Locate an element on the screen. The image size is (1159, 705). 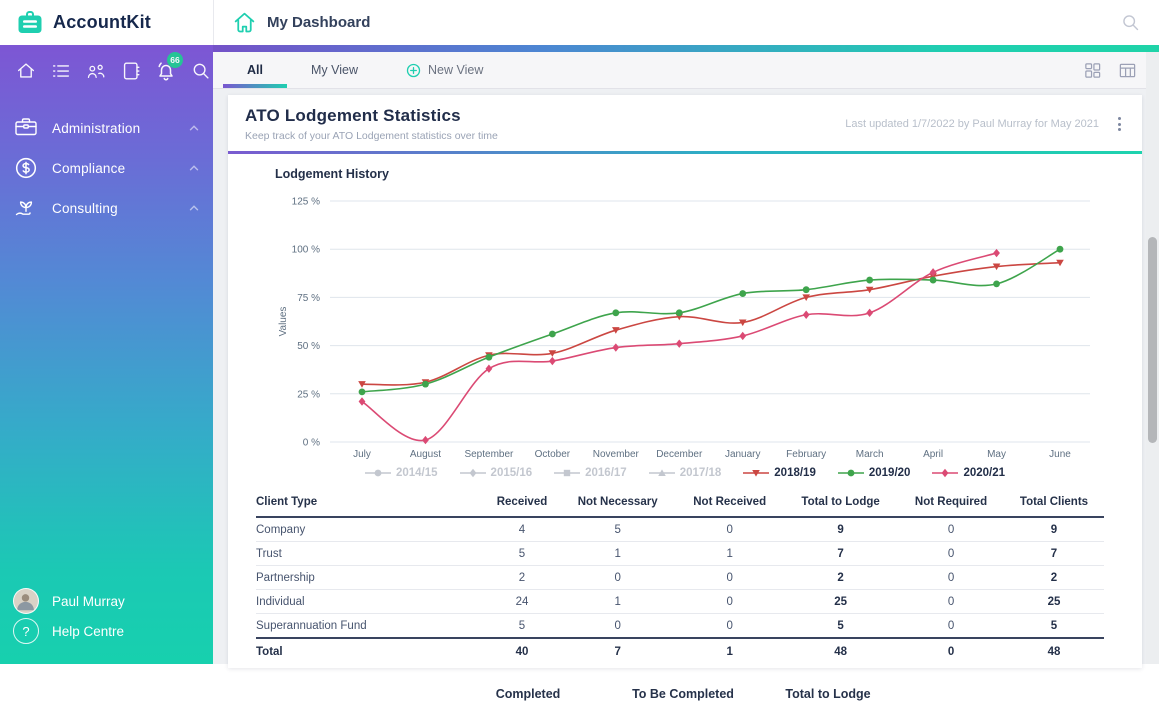
sidebar-item-consulting: Consulting is located at coordinates (106, 208).